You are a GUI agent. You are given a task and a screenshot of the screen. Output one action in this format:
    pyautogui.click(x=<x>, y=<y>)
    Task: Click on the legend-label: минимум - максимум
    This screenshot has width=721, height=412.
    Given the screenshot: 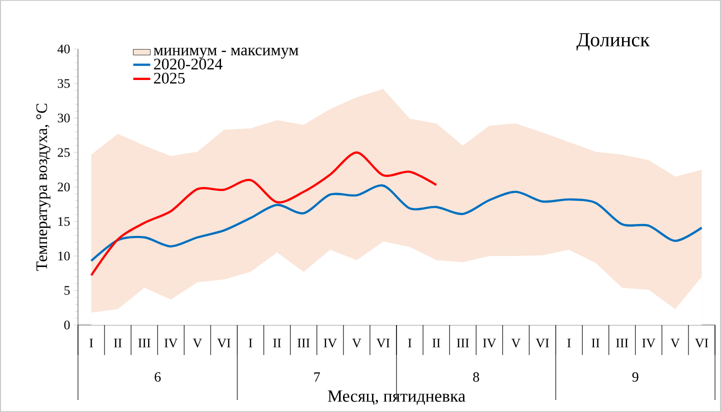 What is the action you would take?
    pyautogui.click(x=226, y=53)
    